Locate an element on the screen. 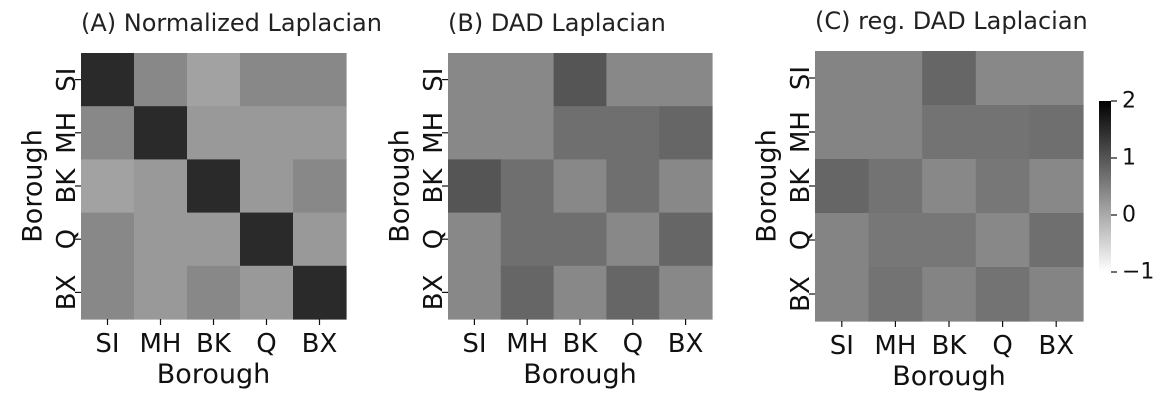 The height and width of the screenshot is (402, 1169). panel-title: (B) DAD Laplacian is located at coordinates (557, 23).